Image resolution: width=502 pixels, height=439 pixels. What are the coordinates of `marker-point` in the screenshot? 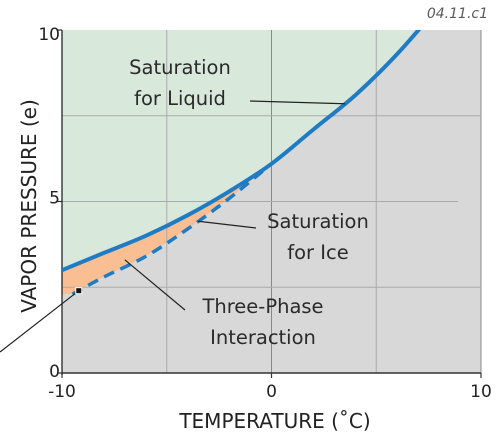 It's located at (79, 291).